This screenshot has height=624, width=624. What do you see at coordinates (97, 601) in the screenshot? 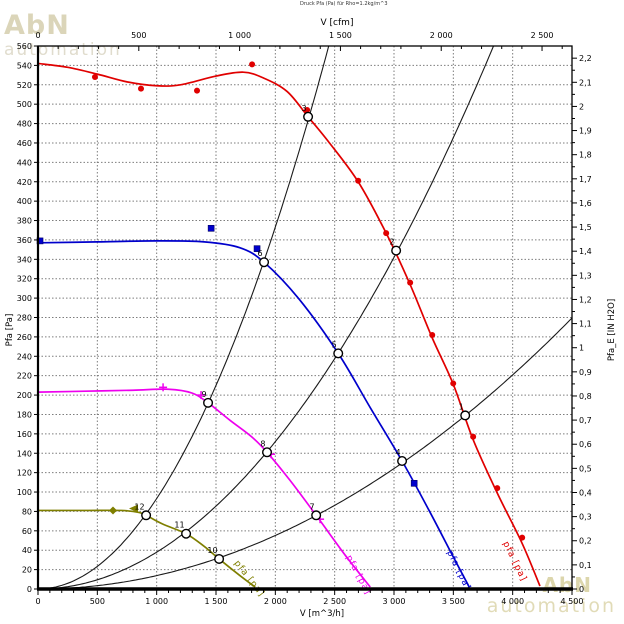
I see `x-tick-label: 500` at bounding box center [97, 601].